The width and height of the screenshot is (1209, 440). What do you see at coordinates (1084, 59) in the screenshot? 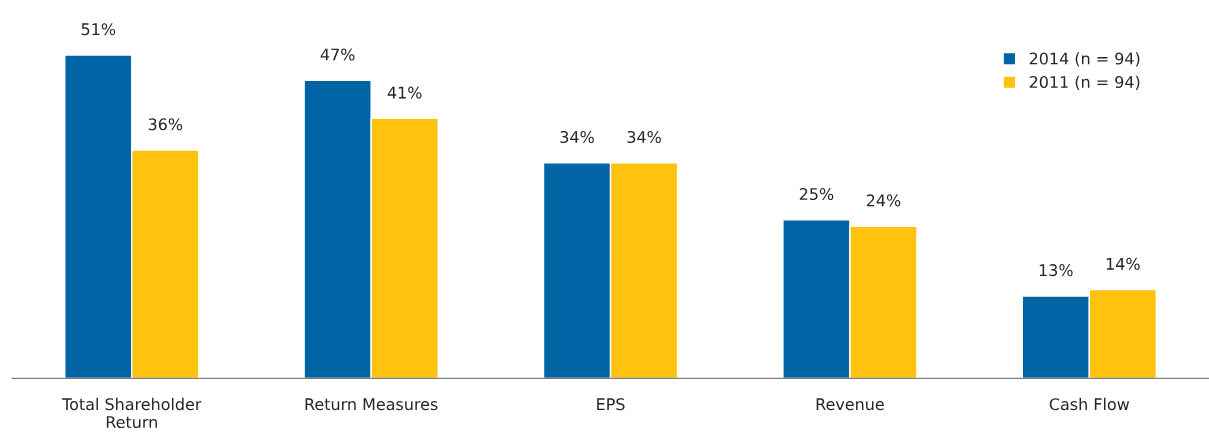
I see `legend-label: 2014 (n = 94)` at bounding box center [1084, 59].